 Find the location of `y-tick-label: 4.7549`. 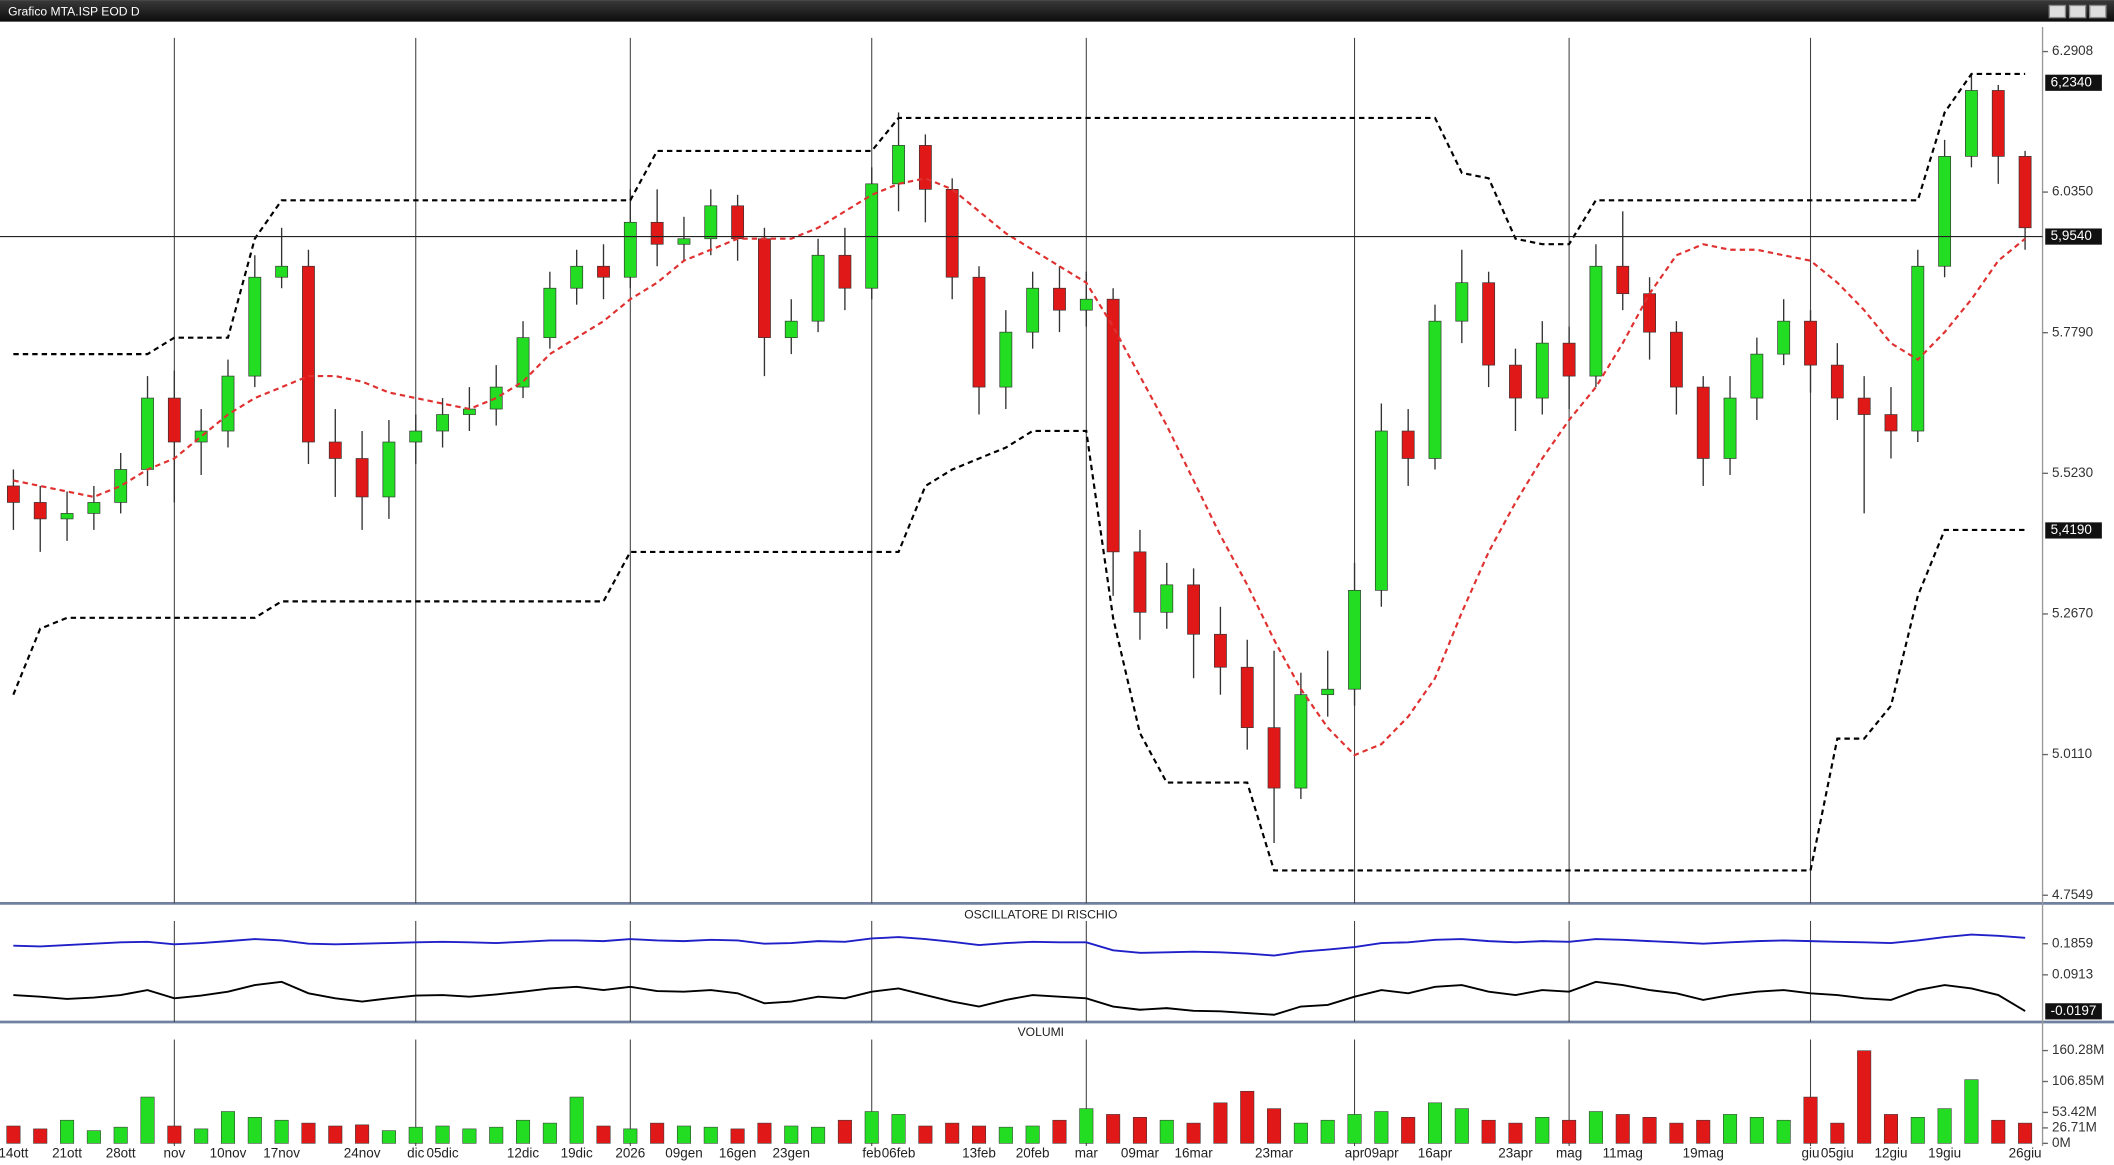

y-tick-label: 4.7549 is located at coordinates (2072, 894).